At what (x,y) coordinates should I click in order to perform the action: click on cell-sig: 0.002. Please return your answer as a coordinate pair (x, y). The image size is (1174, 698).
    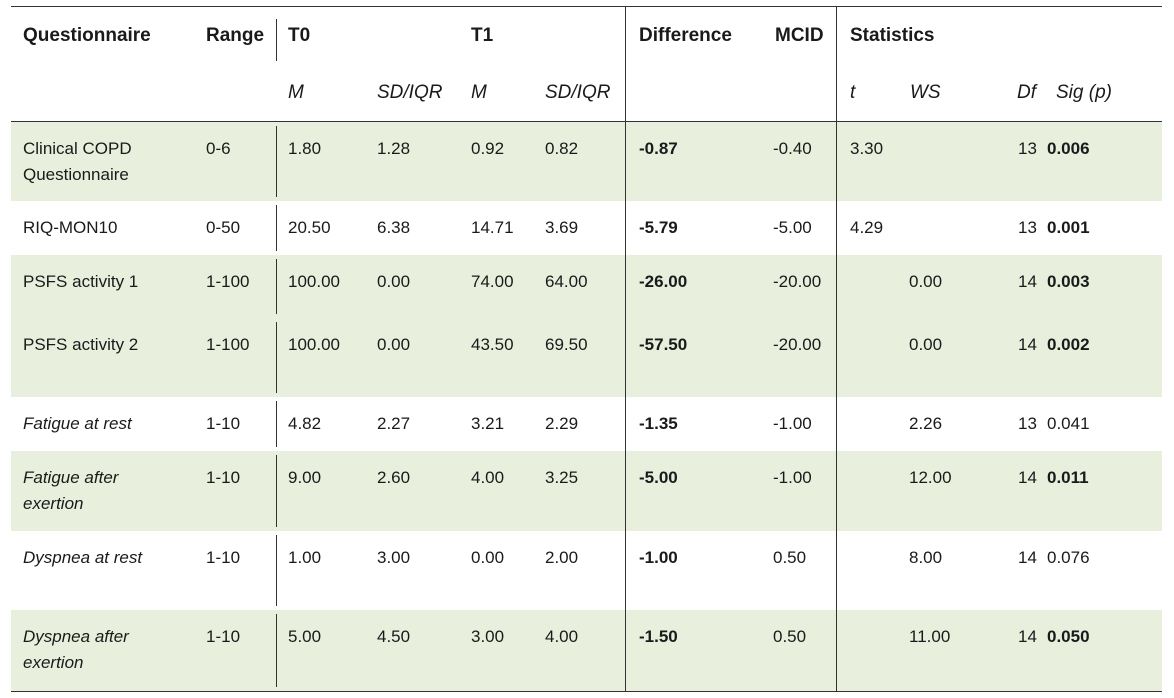
    Looking at the image, I should click on (1068, 344).